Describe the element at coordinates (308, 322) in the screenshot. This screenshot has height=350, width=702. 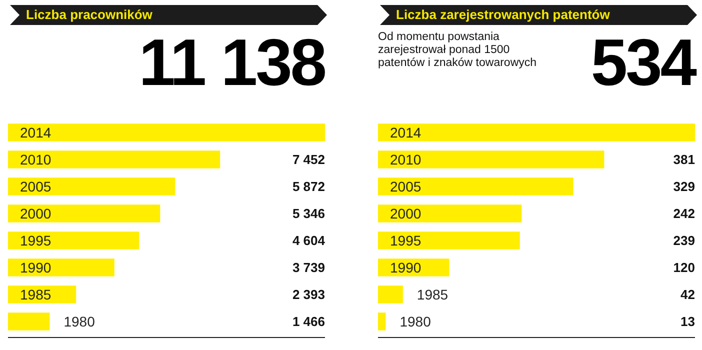
I see `data-label: 1 466` at that location.